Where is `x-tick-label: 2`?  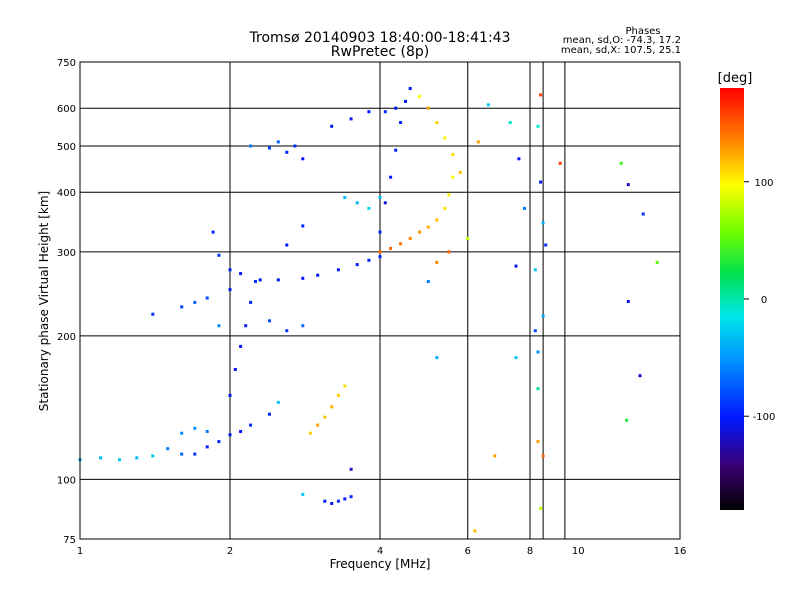 x-tick-label: 2 is located at coordinates (230, 551).